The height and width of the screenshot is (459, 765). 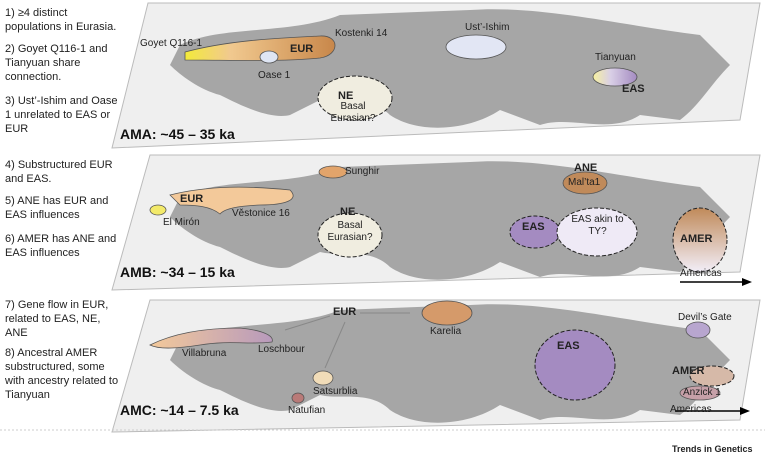 I want to click on site-label: Věstonice 16, so click(x=261, y=213).